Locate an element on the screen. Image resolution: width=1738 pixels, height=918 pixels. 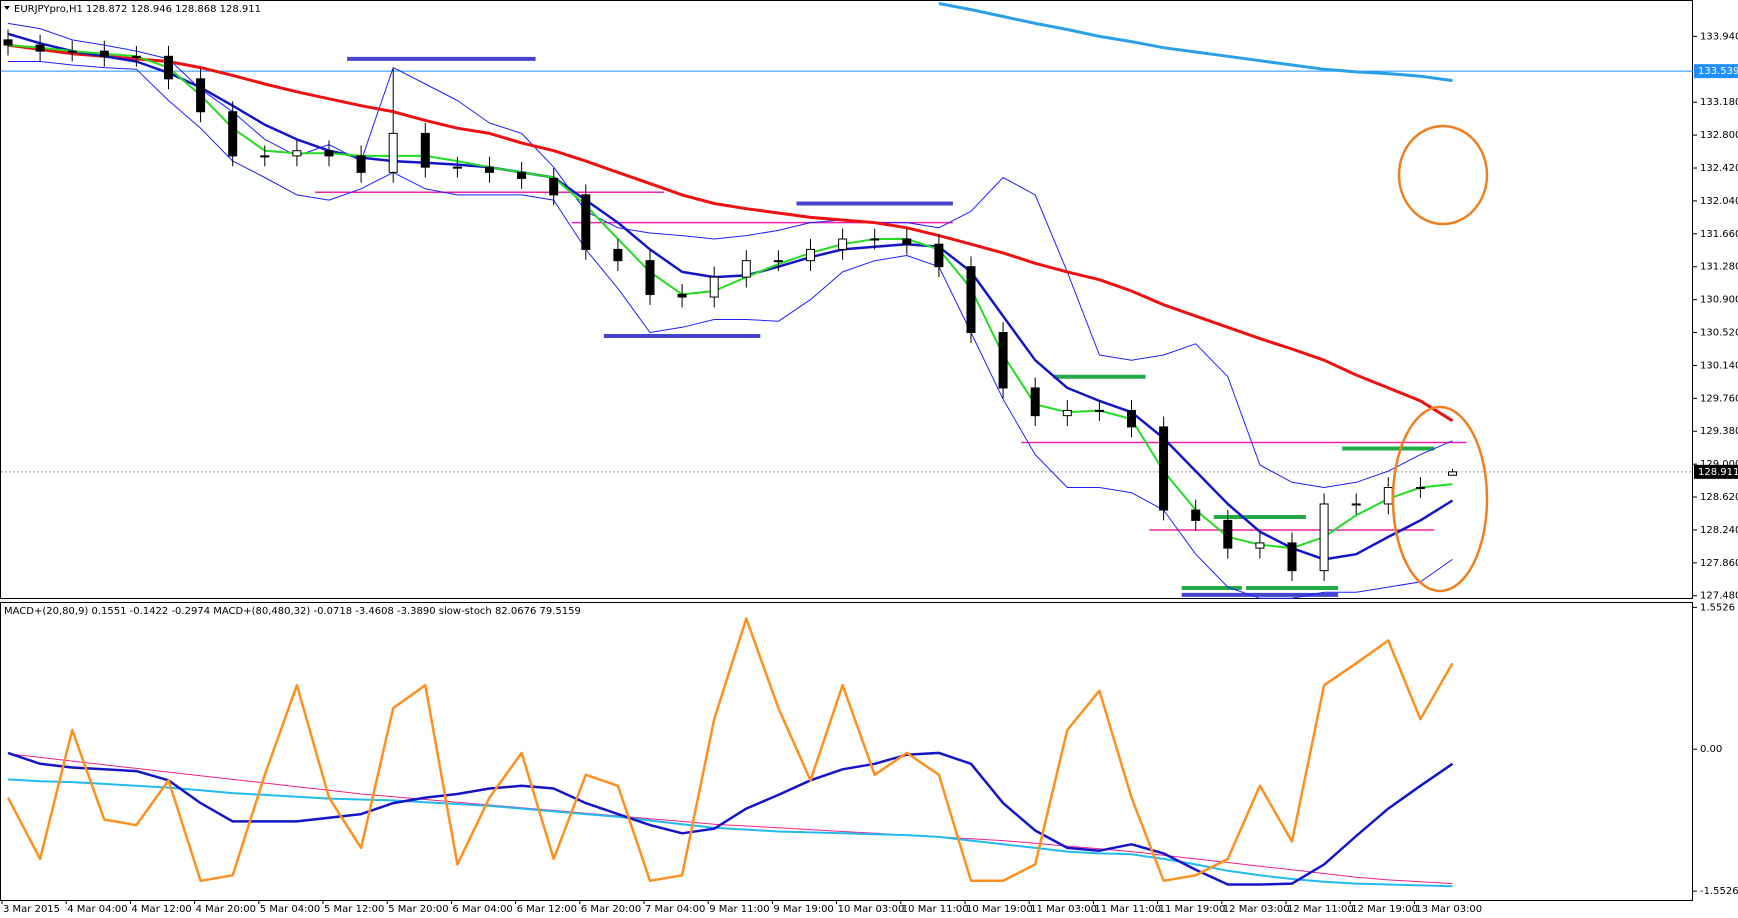
y-tick-label: 131.660 is located at coordinates (1719, 234).